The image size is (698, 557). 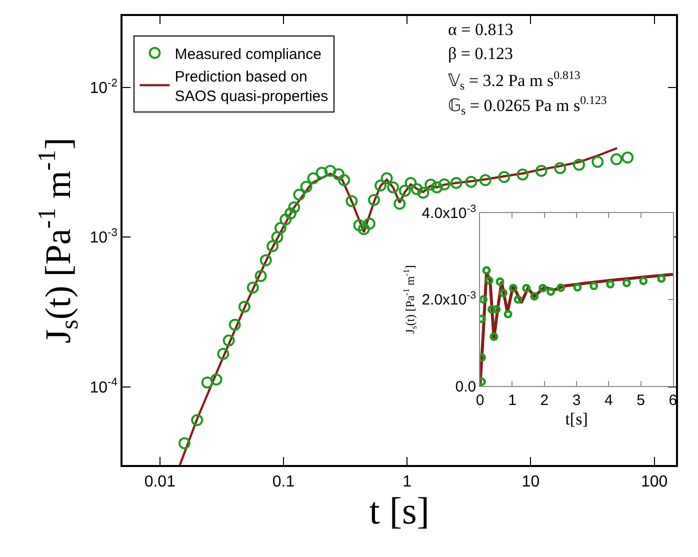 What do you see at coordinates (576, 401) in the screenshot?
I see `x-tick-label: 3` at bounding box center [576, 401].